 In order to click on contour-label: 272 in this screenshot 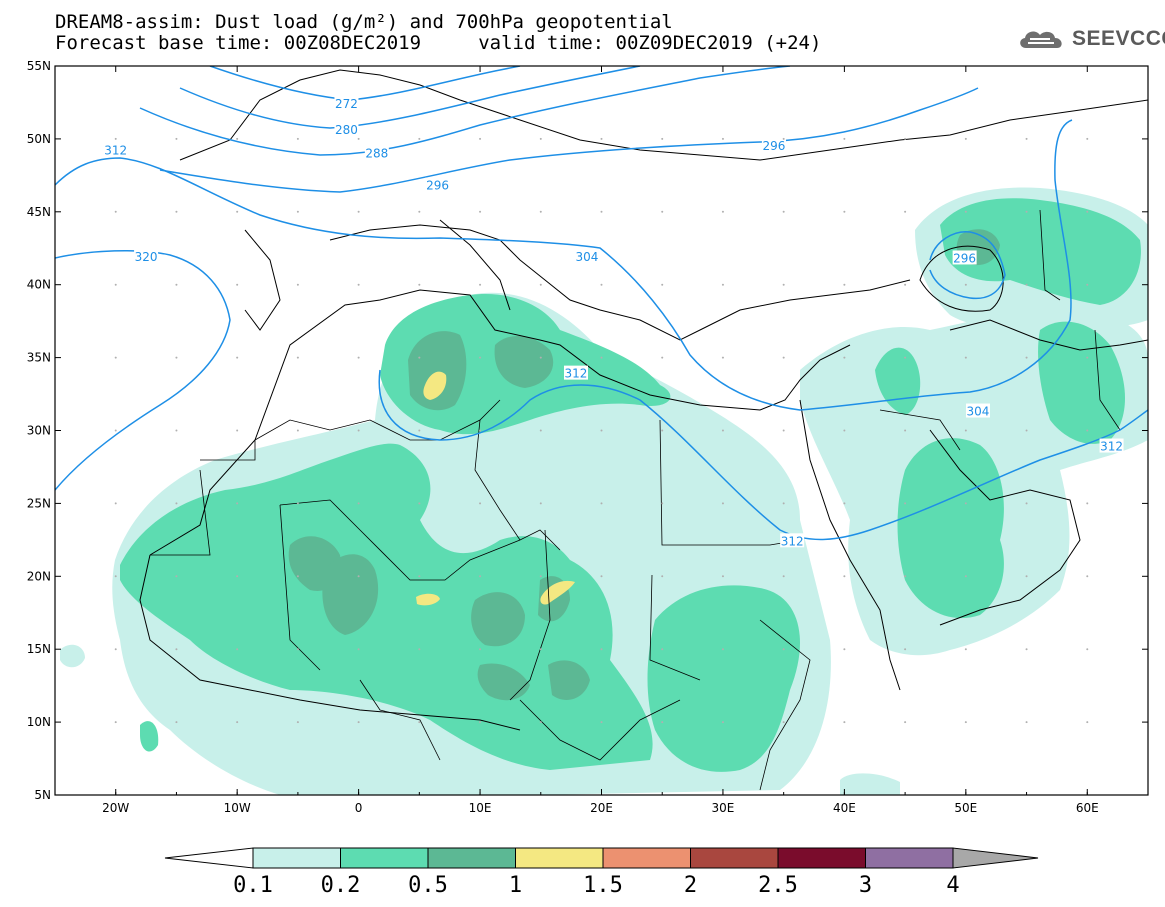, I will do `click(346, 104)`.